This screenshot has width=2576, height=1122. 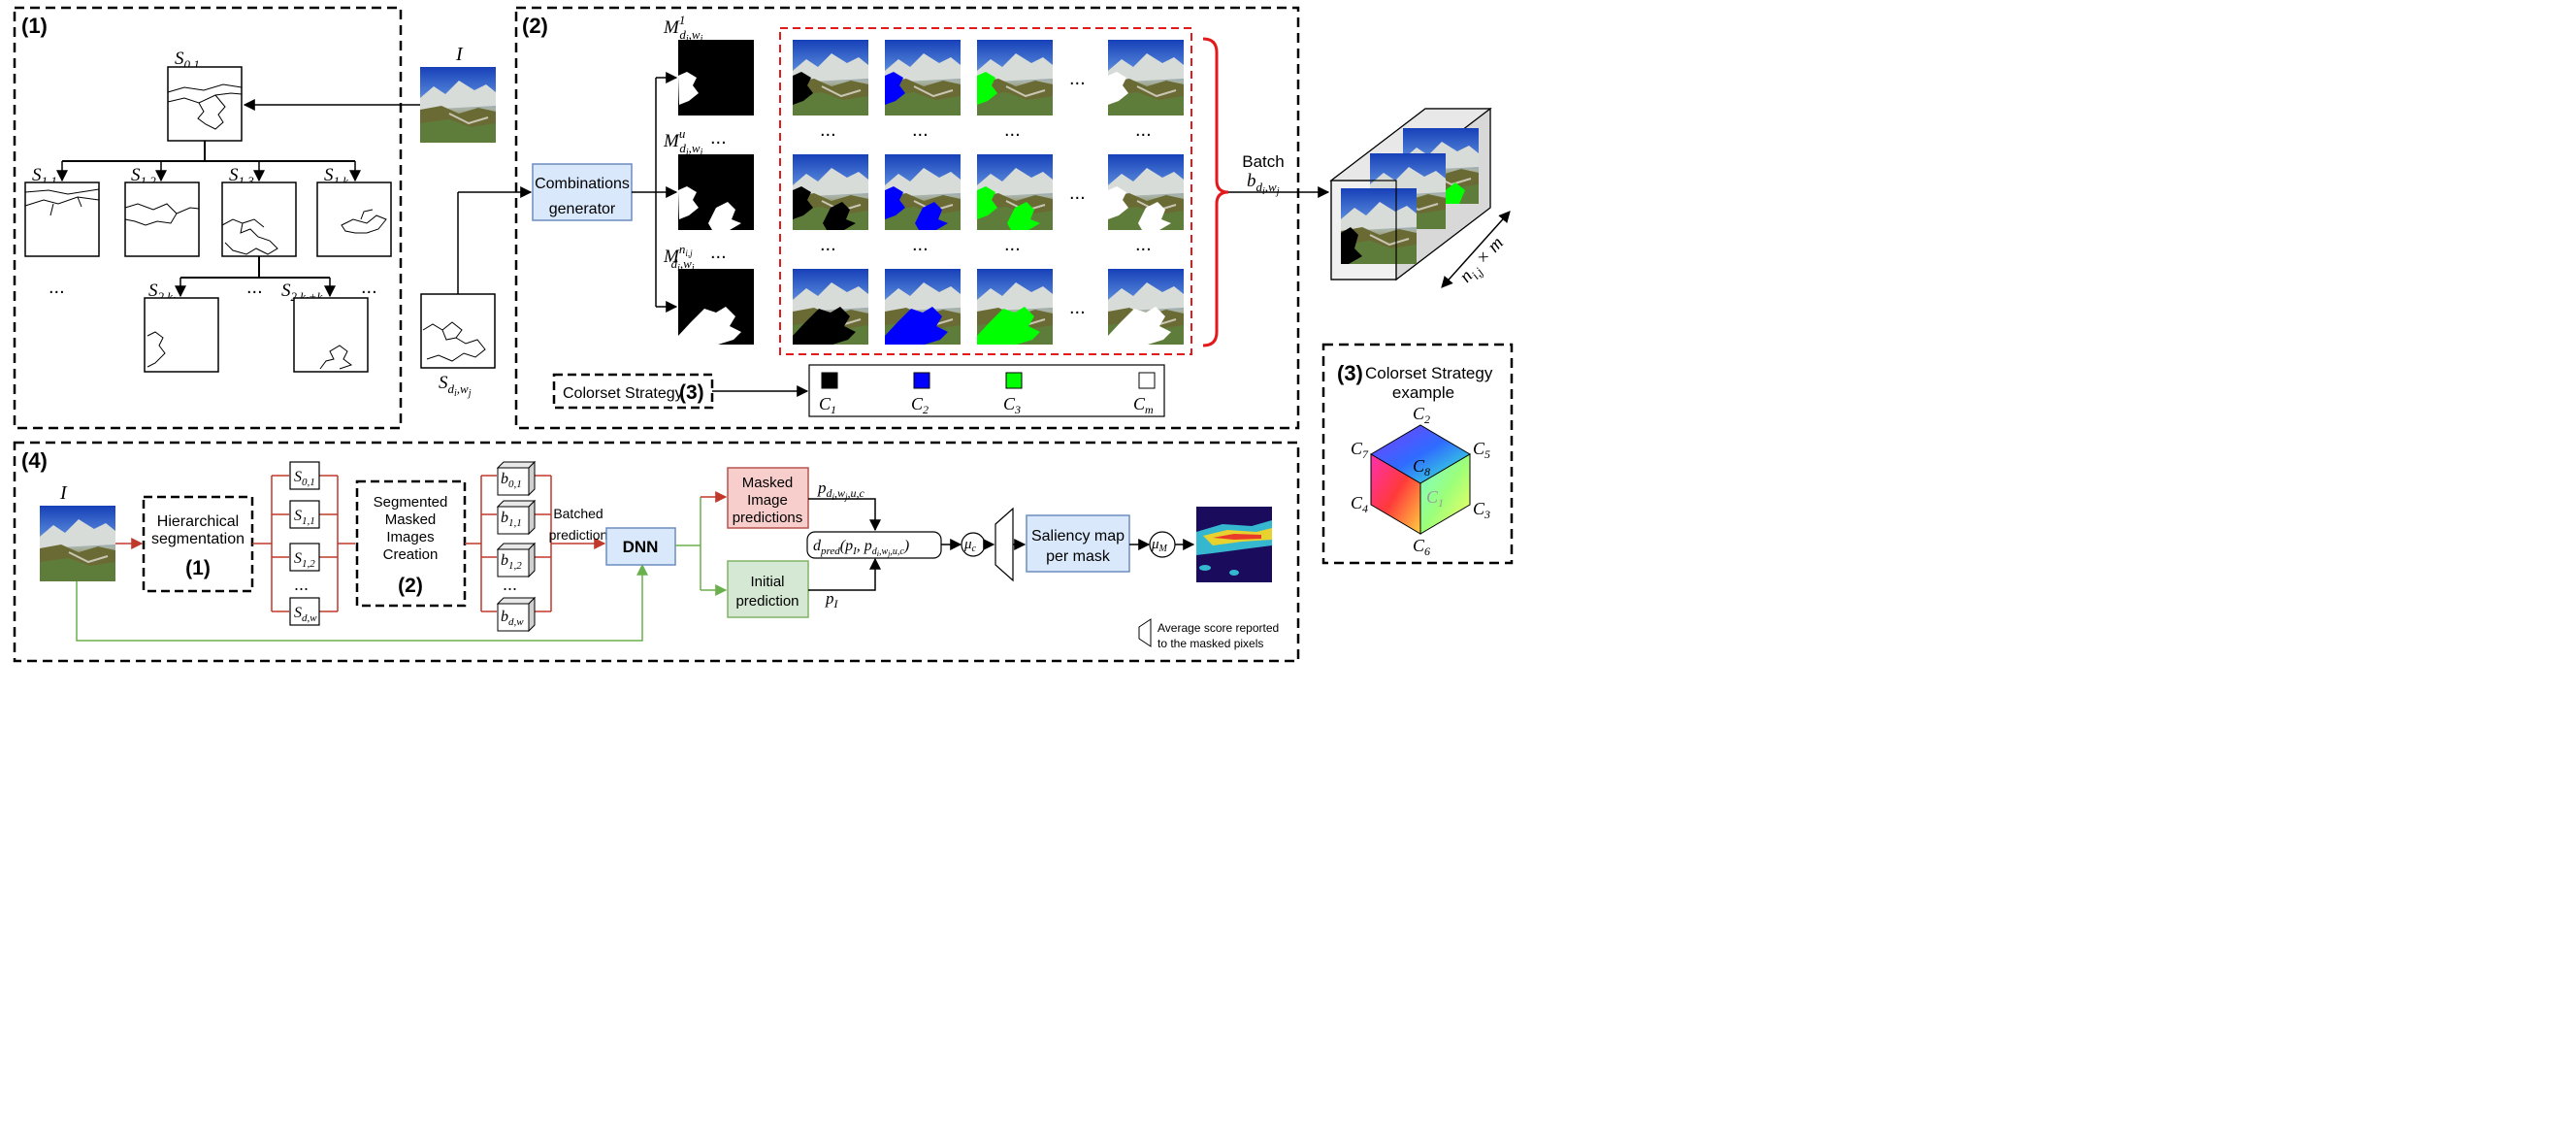 What do you see at coordinates (623, 393) in the screenshot?
I see `colorset-label: Colorset Strategy` at bounding box center [623, 393].